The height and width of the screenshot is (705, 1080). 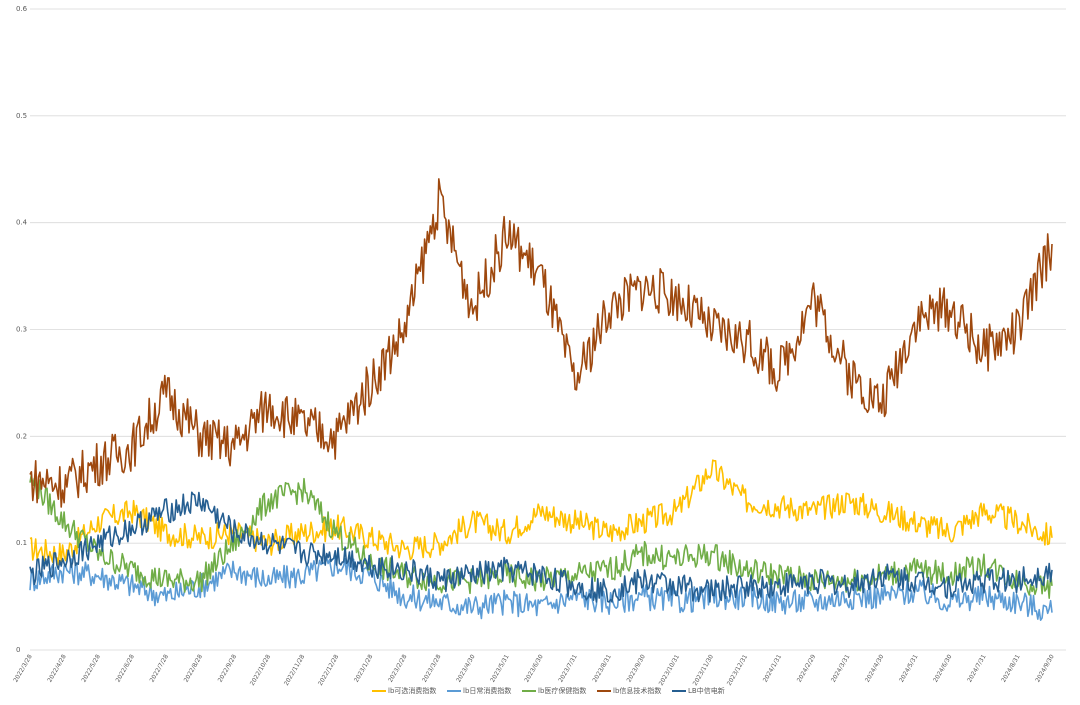 What do you see at coordinates (22, 9) in the screenshot?
I see `y-tick-label: 0.6` at bounding box center [22, 9].